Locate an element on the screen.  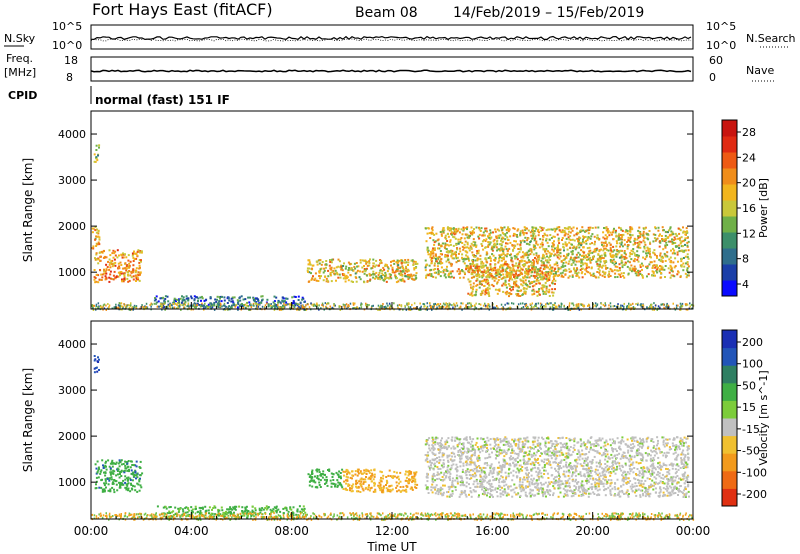
power-x-ticks is located at coordinates (392, 305).